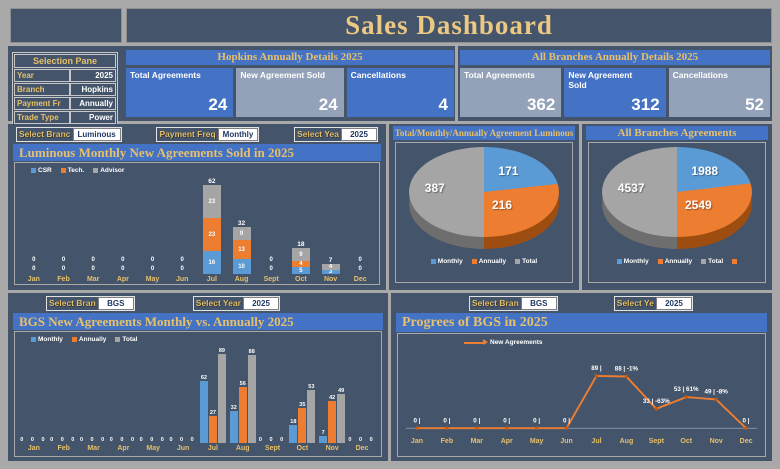 The width and height of the screenshot is (780, 469). Describe the element at coordinates (242, 412) in the screenshot. I see `bar-with-label: 56` at that location.